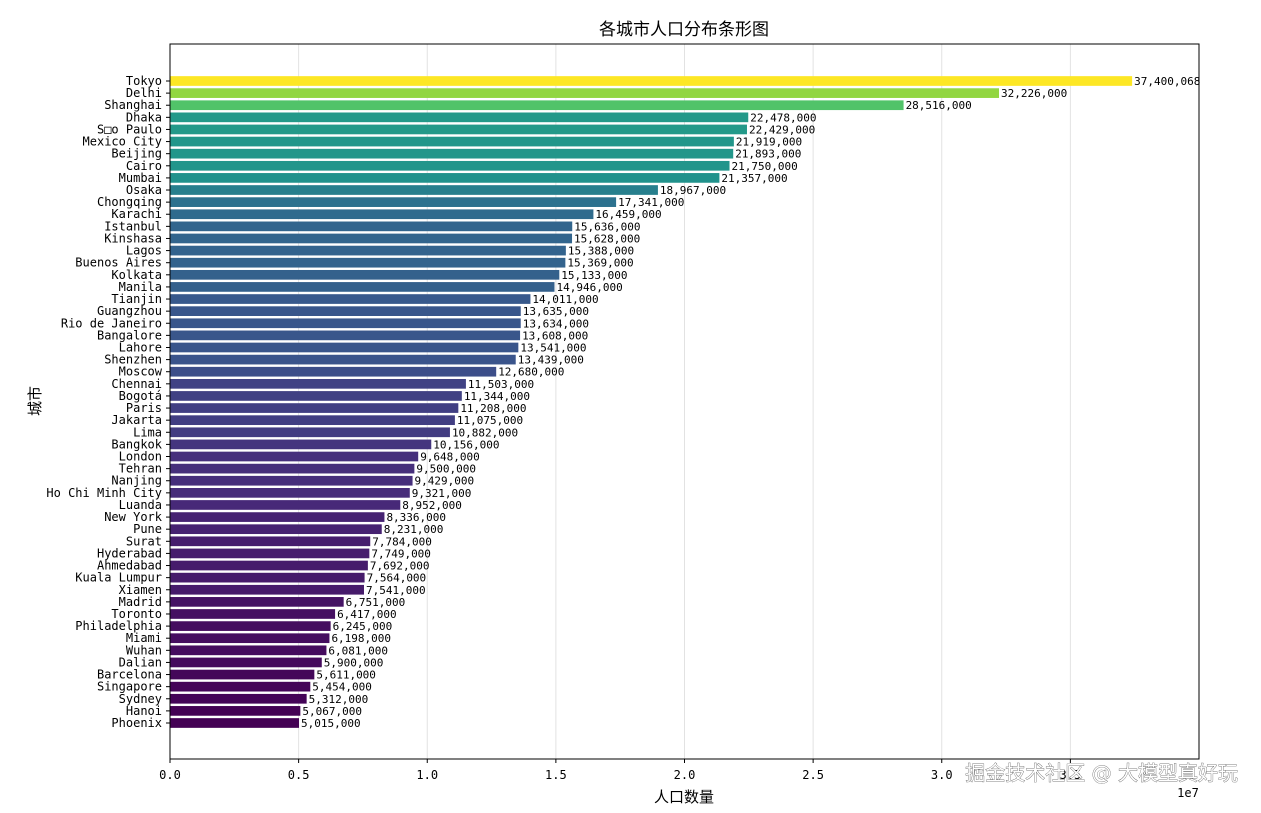 This screenshot has width=1261, height=813. I want to click on category-label: Miami, so click(144, 638).